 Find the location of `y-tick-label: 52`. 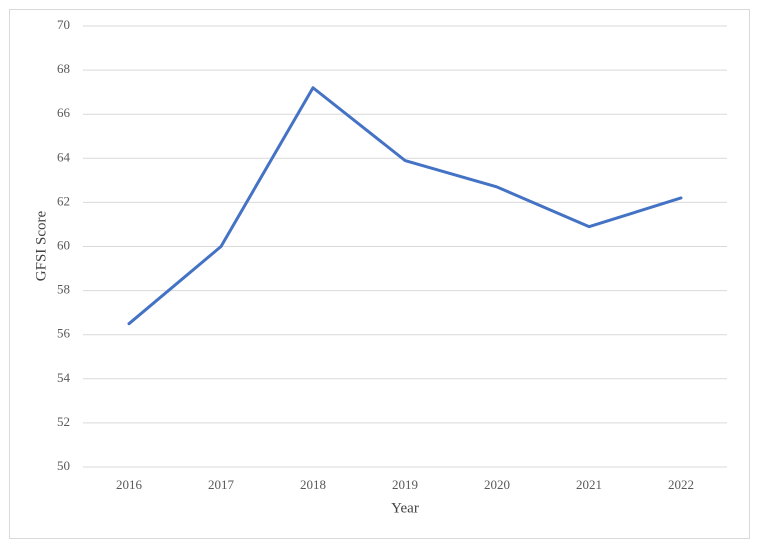

y-tick-label: 52 is located at coordinates (63, 421).